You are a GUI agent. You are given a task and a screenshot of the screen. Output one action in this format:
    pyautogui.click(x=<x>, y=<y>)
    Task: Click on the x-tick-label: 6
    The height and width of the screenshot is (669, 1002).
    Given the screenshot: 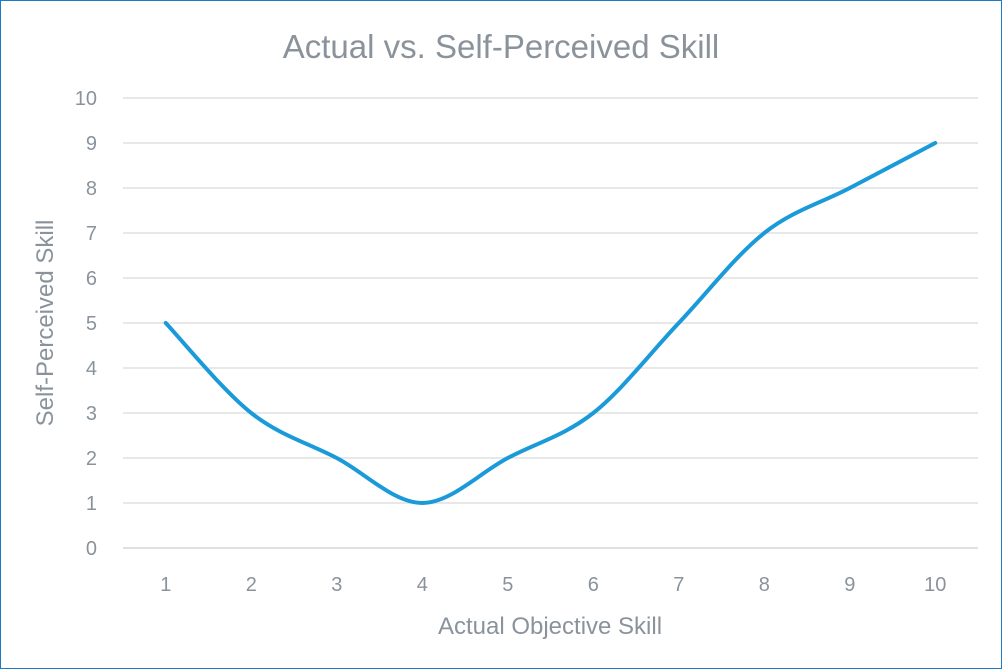 What is the action you would take?
    pyautogui.click(x=593, y=585)
    